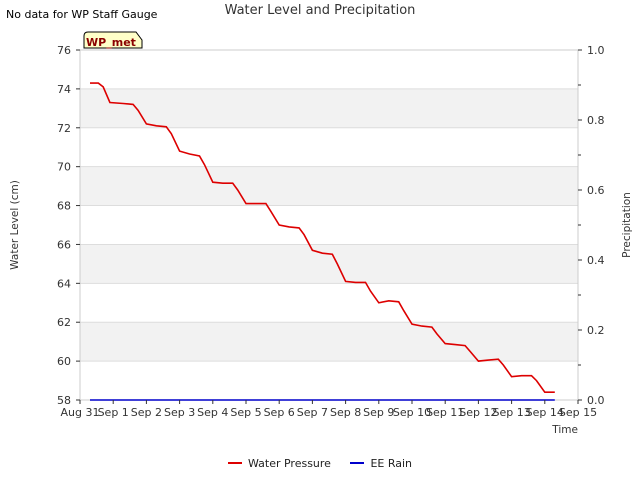 This screenshot has height=480, width=640. What do you see at coordinates (412, 412) in the screenshot?
I see `x-tick-label: Sep 10` at bounding box center [412, 412].